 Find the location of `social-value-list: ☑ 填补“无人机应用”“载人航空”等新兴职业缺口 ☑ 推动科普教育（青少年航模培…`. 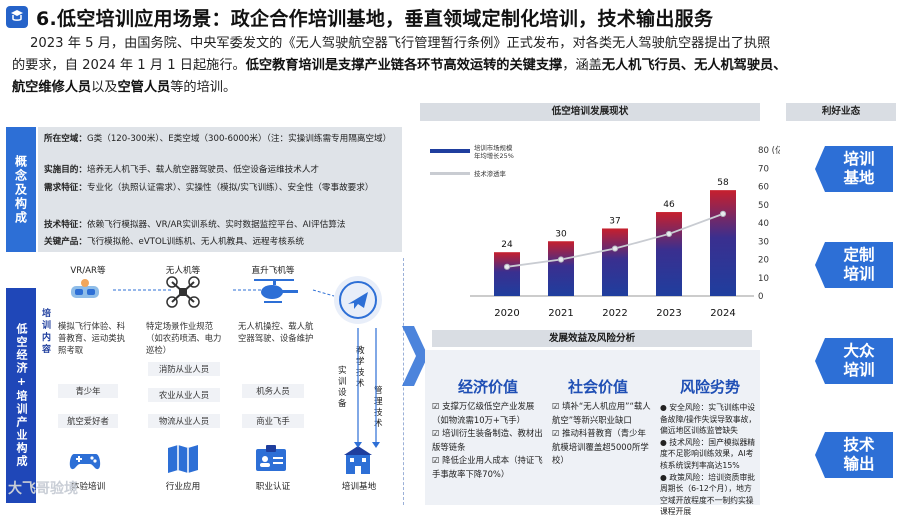

social-value-list: ☑ 填补“无人机应用”“载人航空”等新兴职业缺口 ☑ 推动科普教育（青少年航模培… is located at coordinates (602, 434).